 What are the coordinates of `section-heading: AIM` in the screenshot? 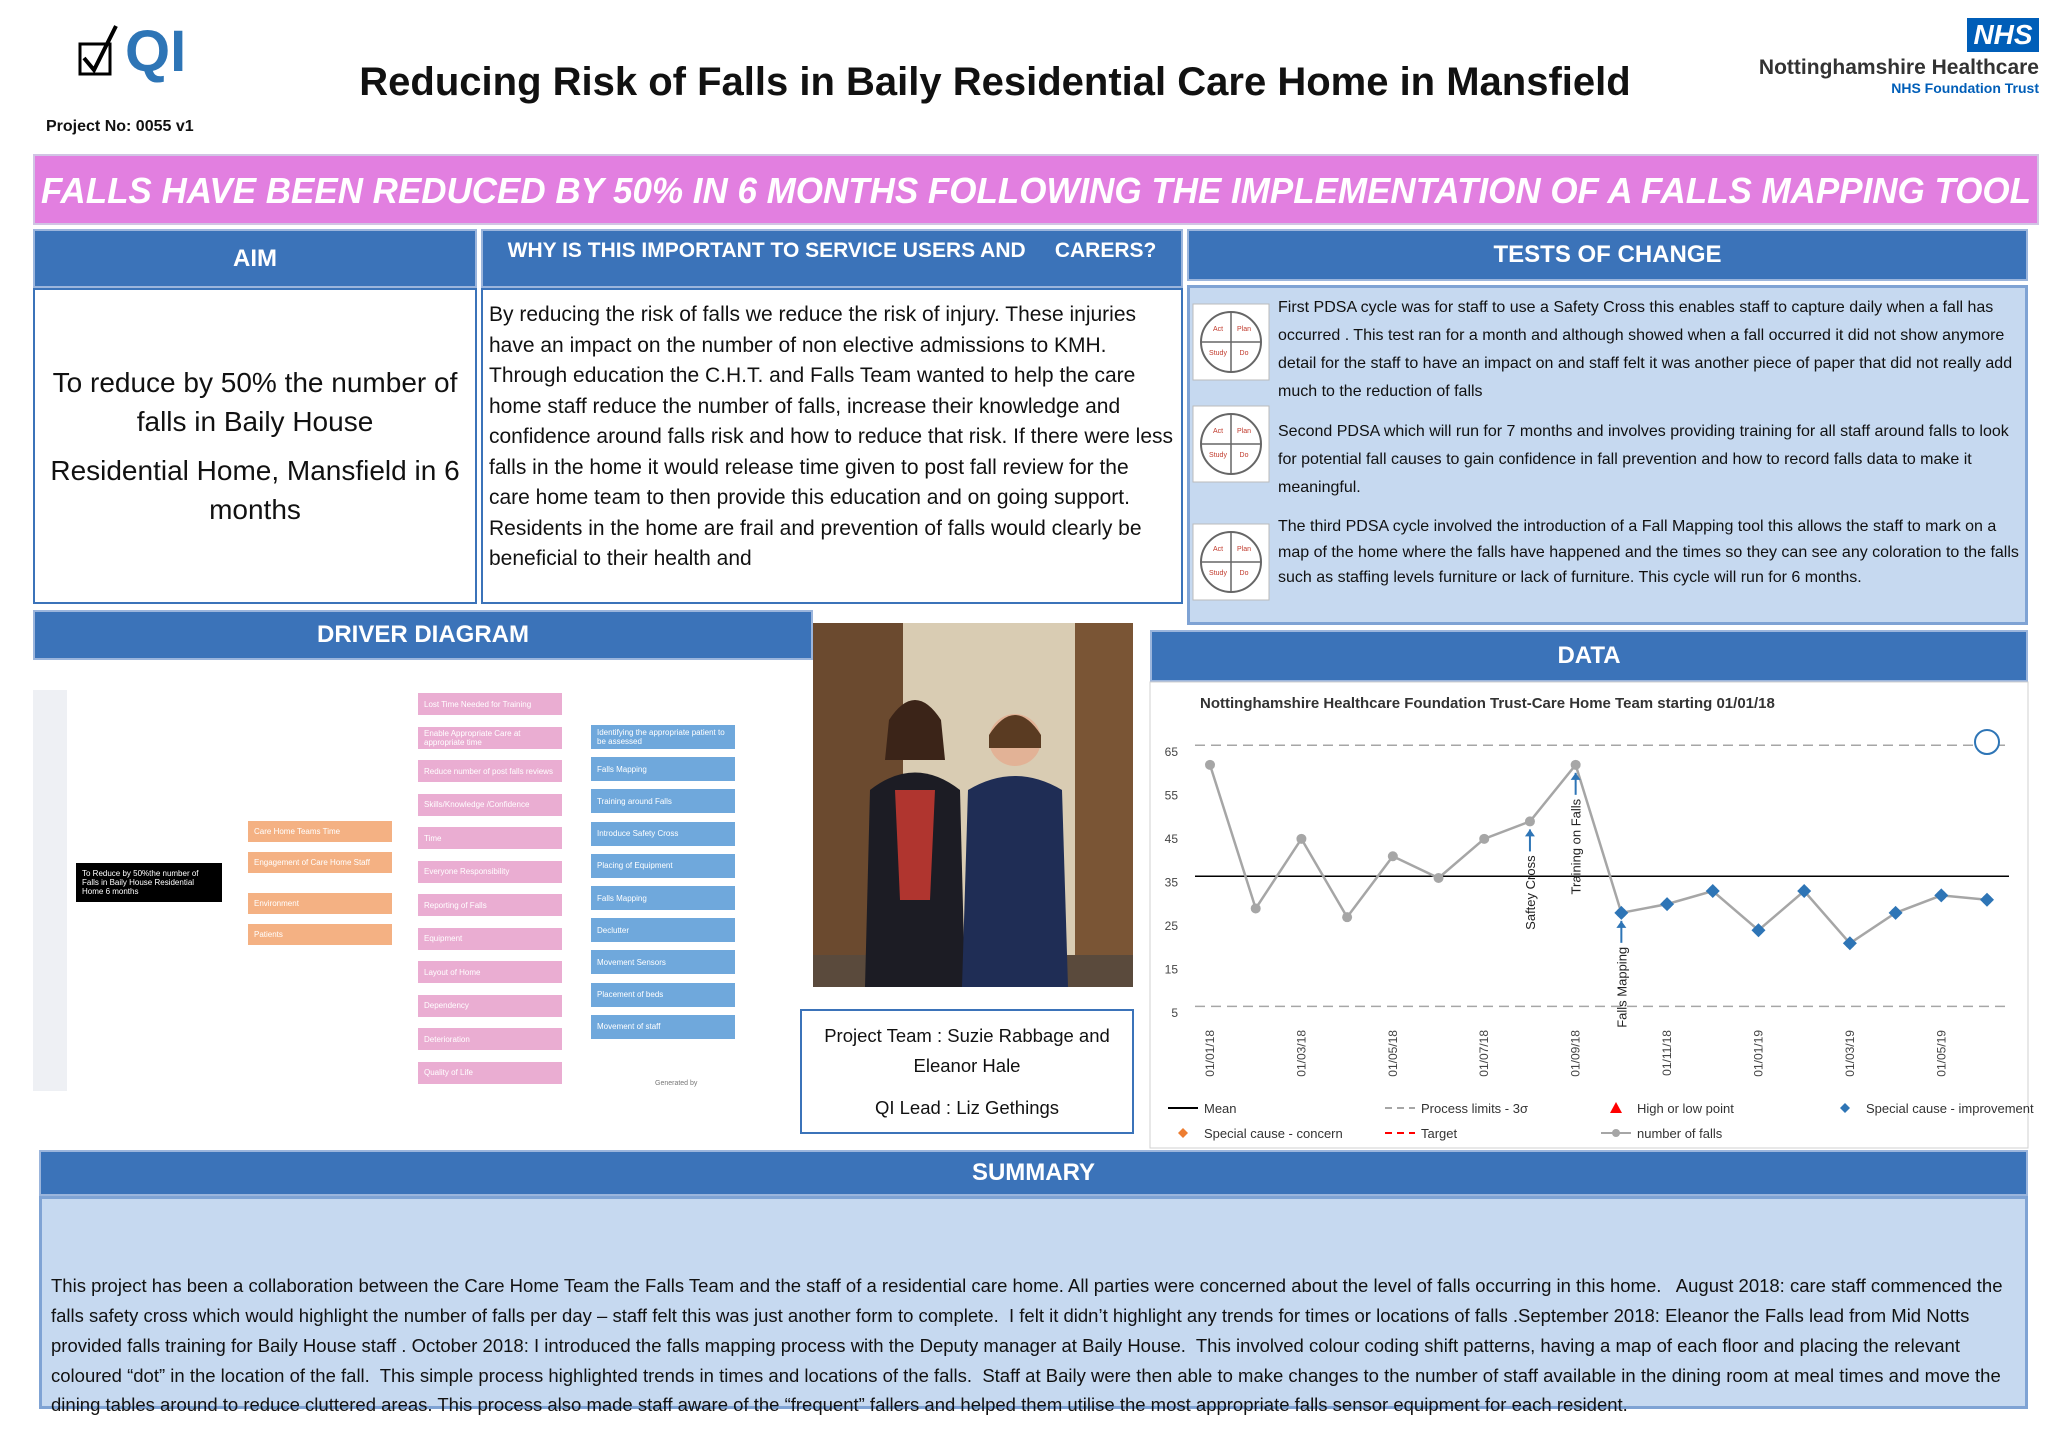 It's located at (255, 258).